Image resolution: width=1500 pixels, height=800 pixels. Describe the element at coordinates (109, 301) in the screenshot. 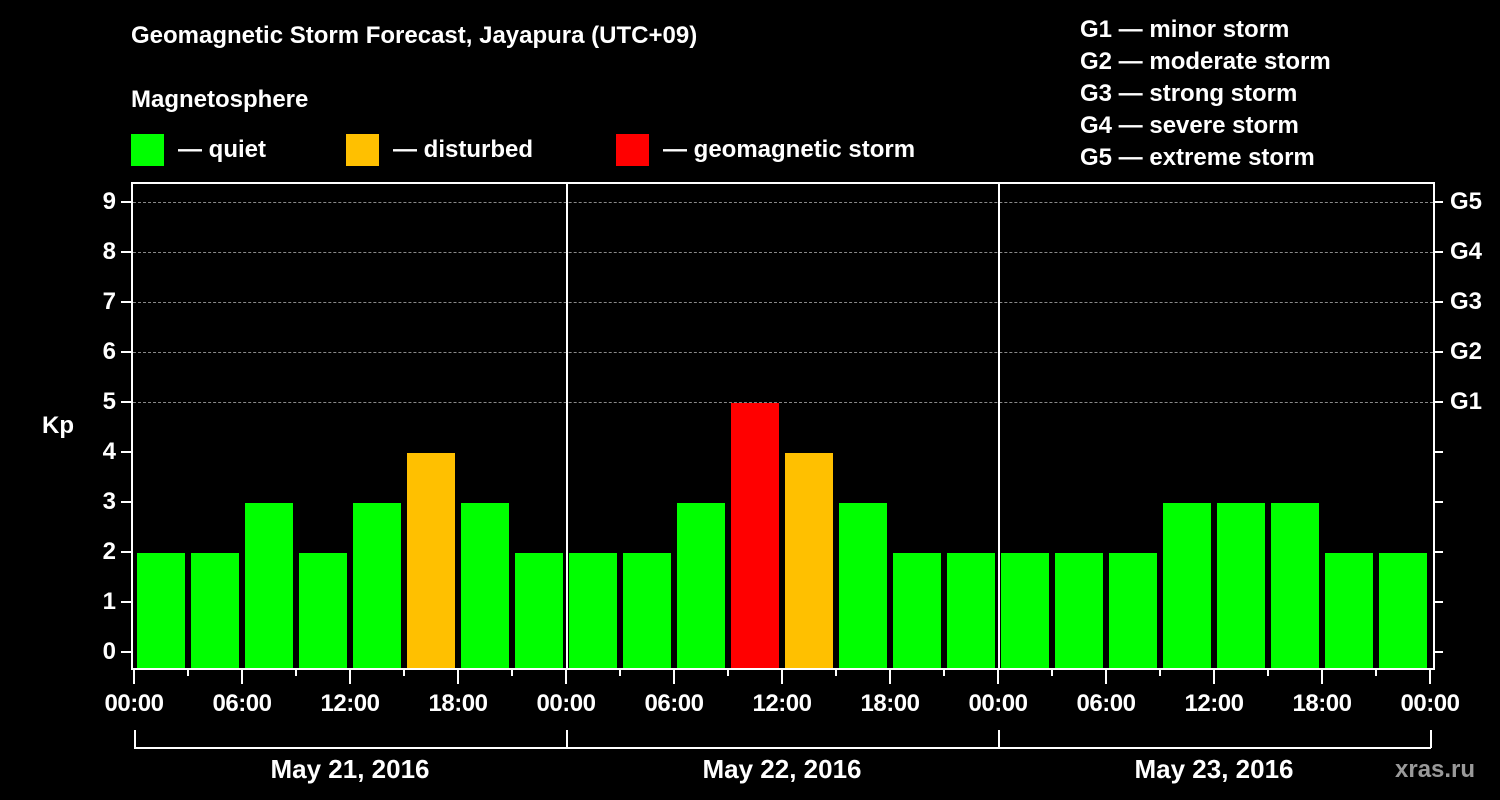

I see `y-tick-label: 7` at that location.